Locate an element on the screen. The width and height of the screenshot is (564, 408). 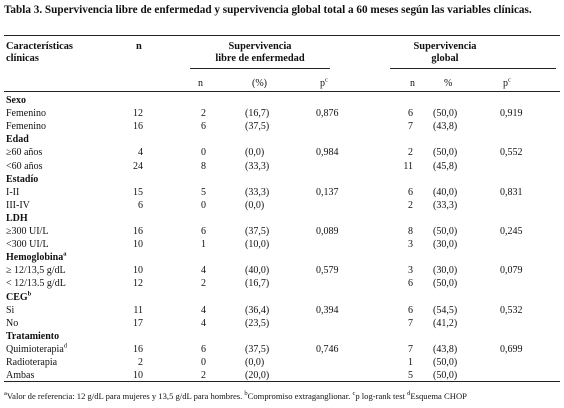
header-dfs-line2: libre de enfermedad is located at coordinates (260, 58).